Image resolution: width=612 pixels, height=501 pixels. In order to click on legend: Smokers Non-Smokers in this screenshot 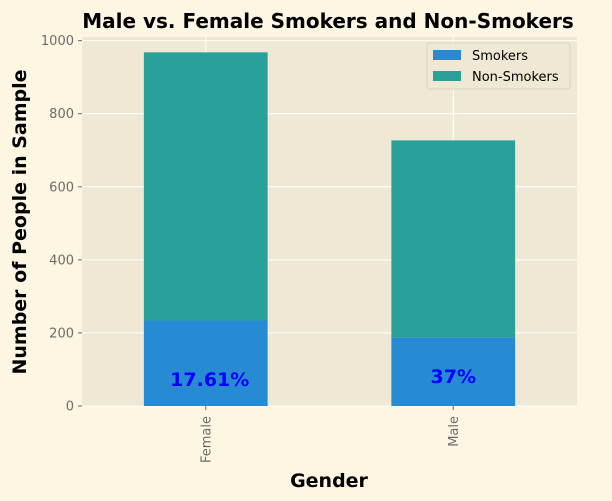, I will do `click(498, 66)`.